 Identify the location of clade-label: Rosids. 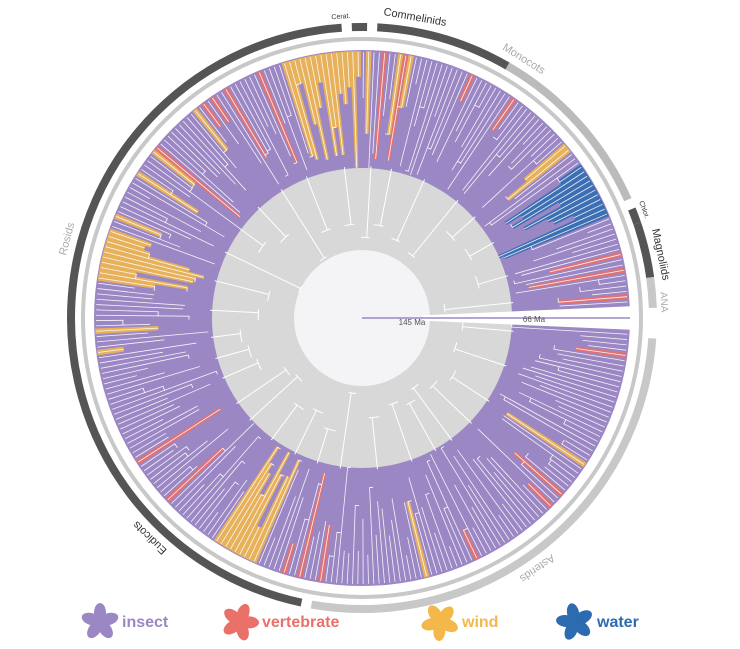
(67, 239).